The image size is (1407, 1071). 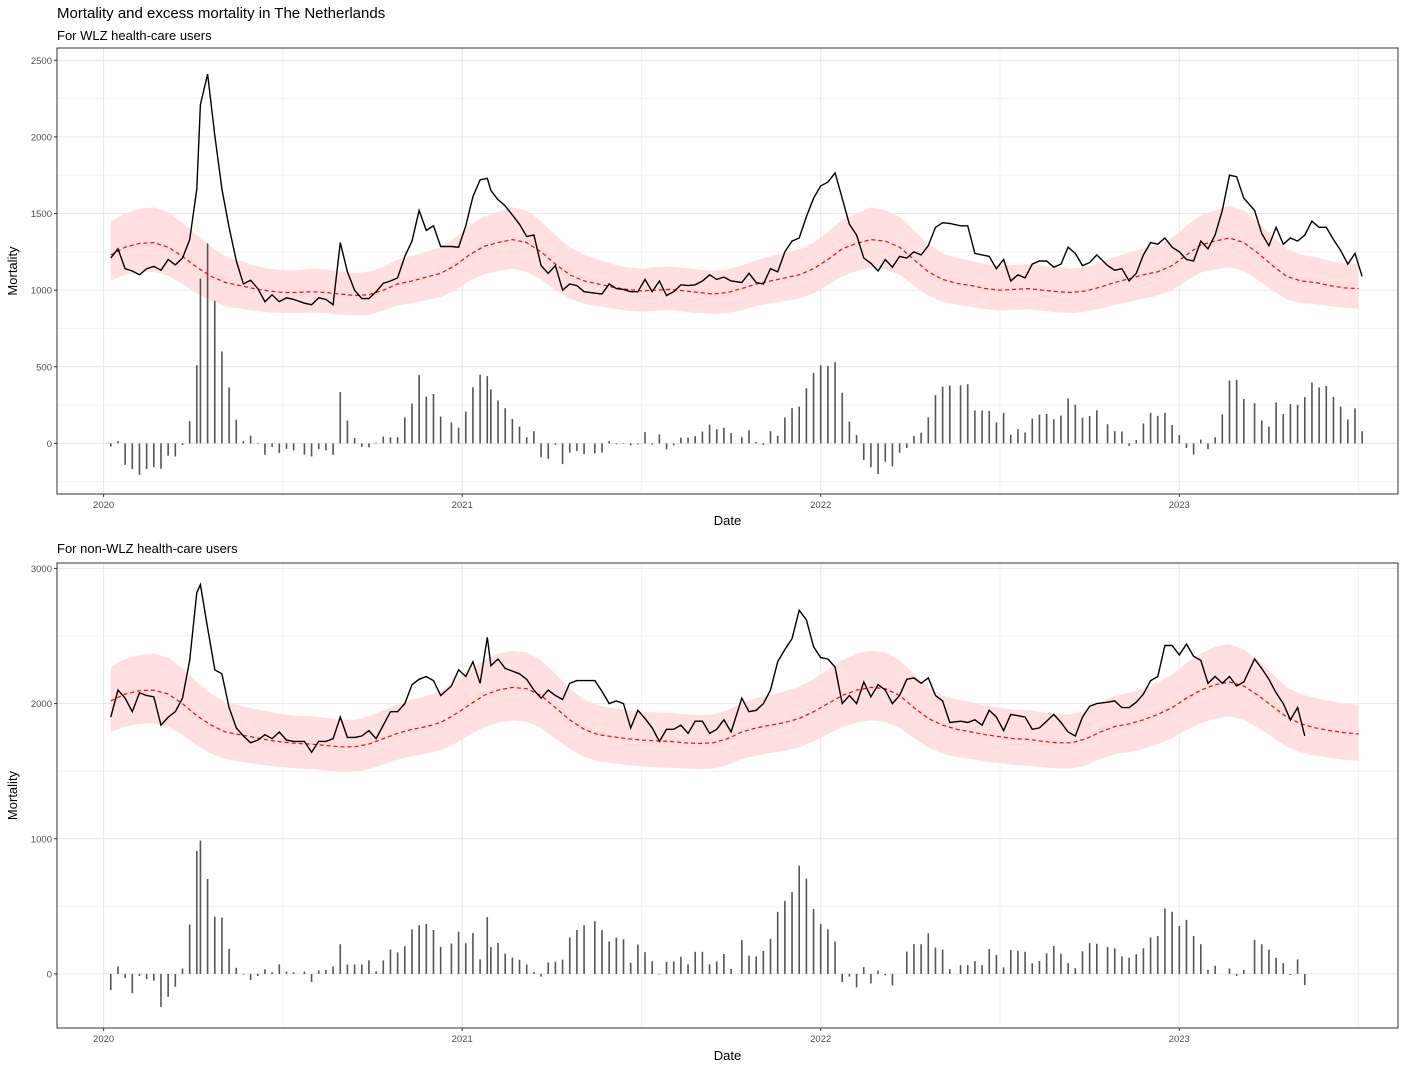 I want to click on excess-bars, so click(x=707, y=924).